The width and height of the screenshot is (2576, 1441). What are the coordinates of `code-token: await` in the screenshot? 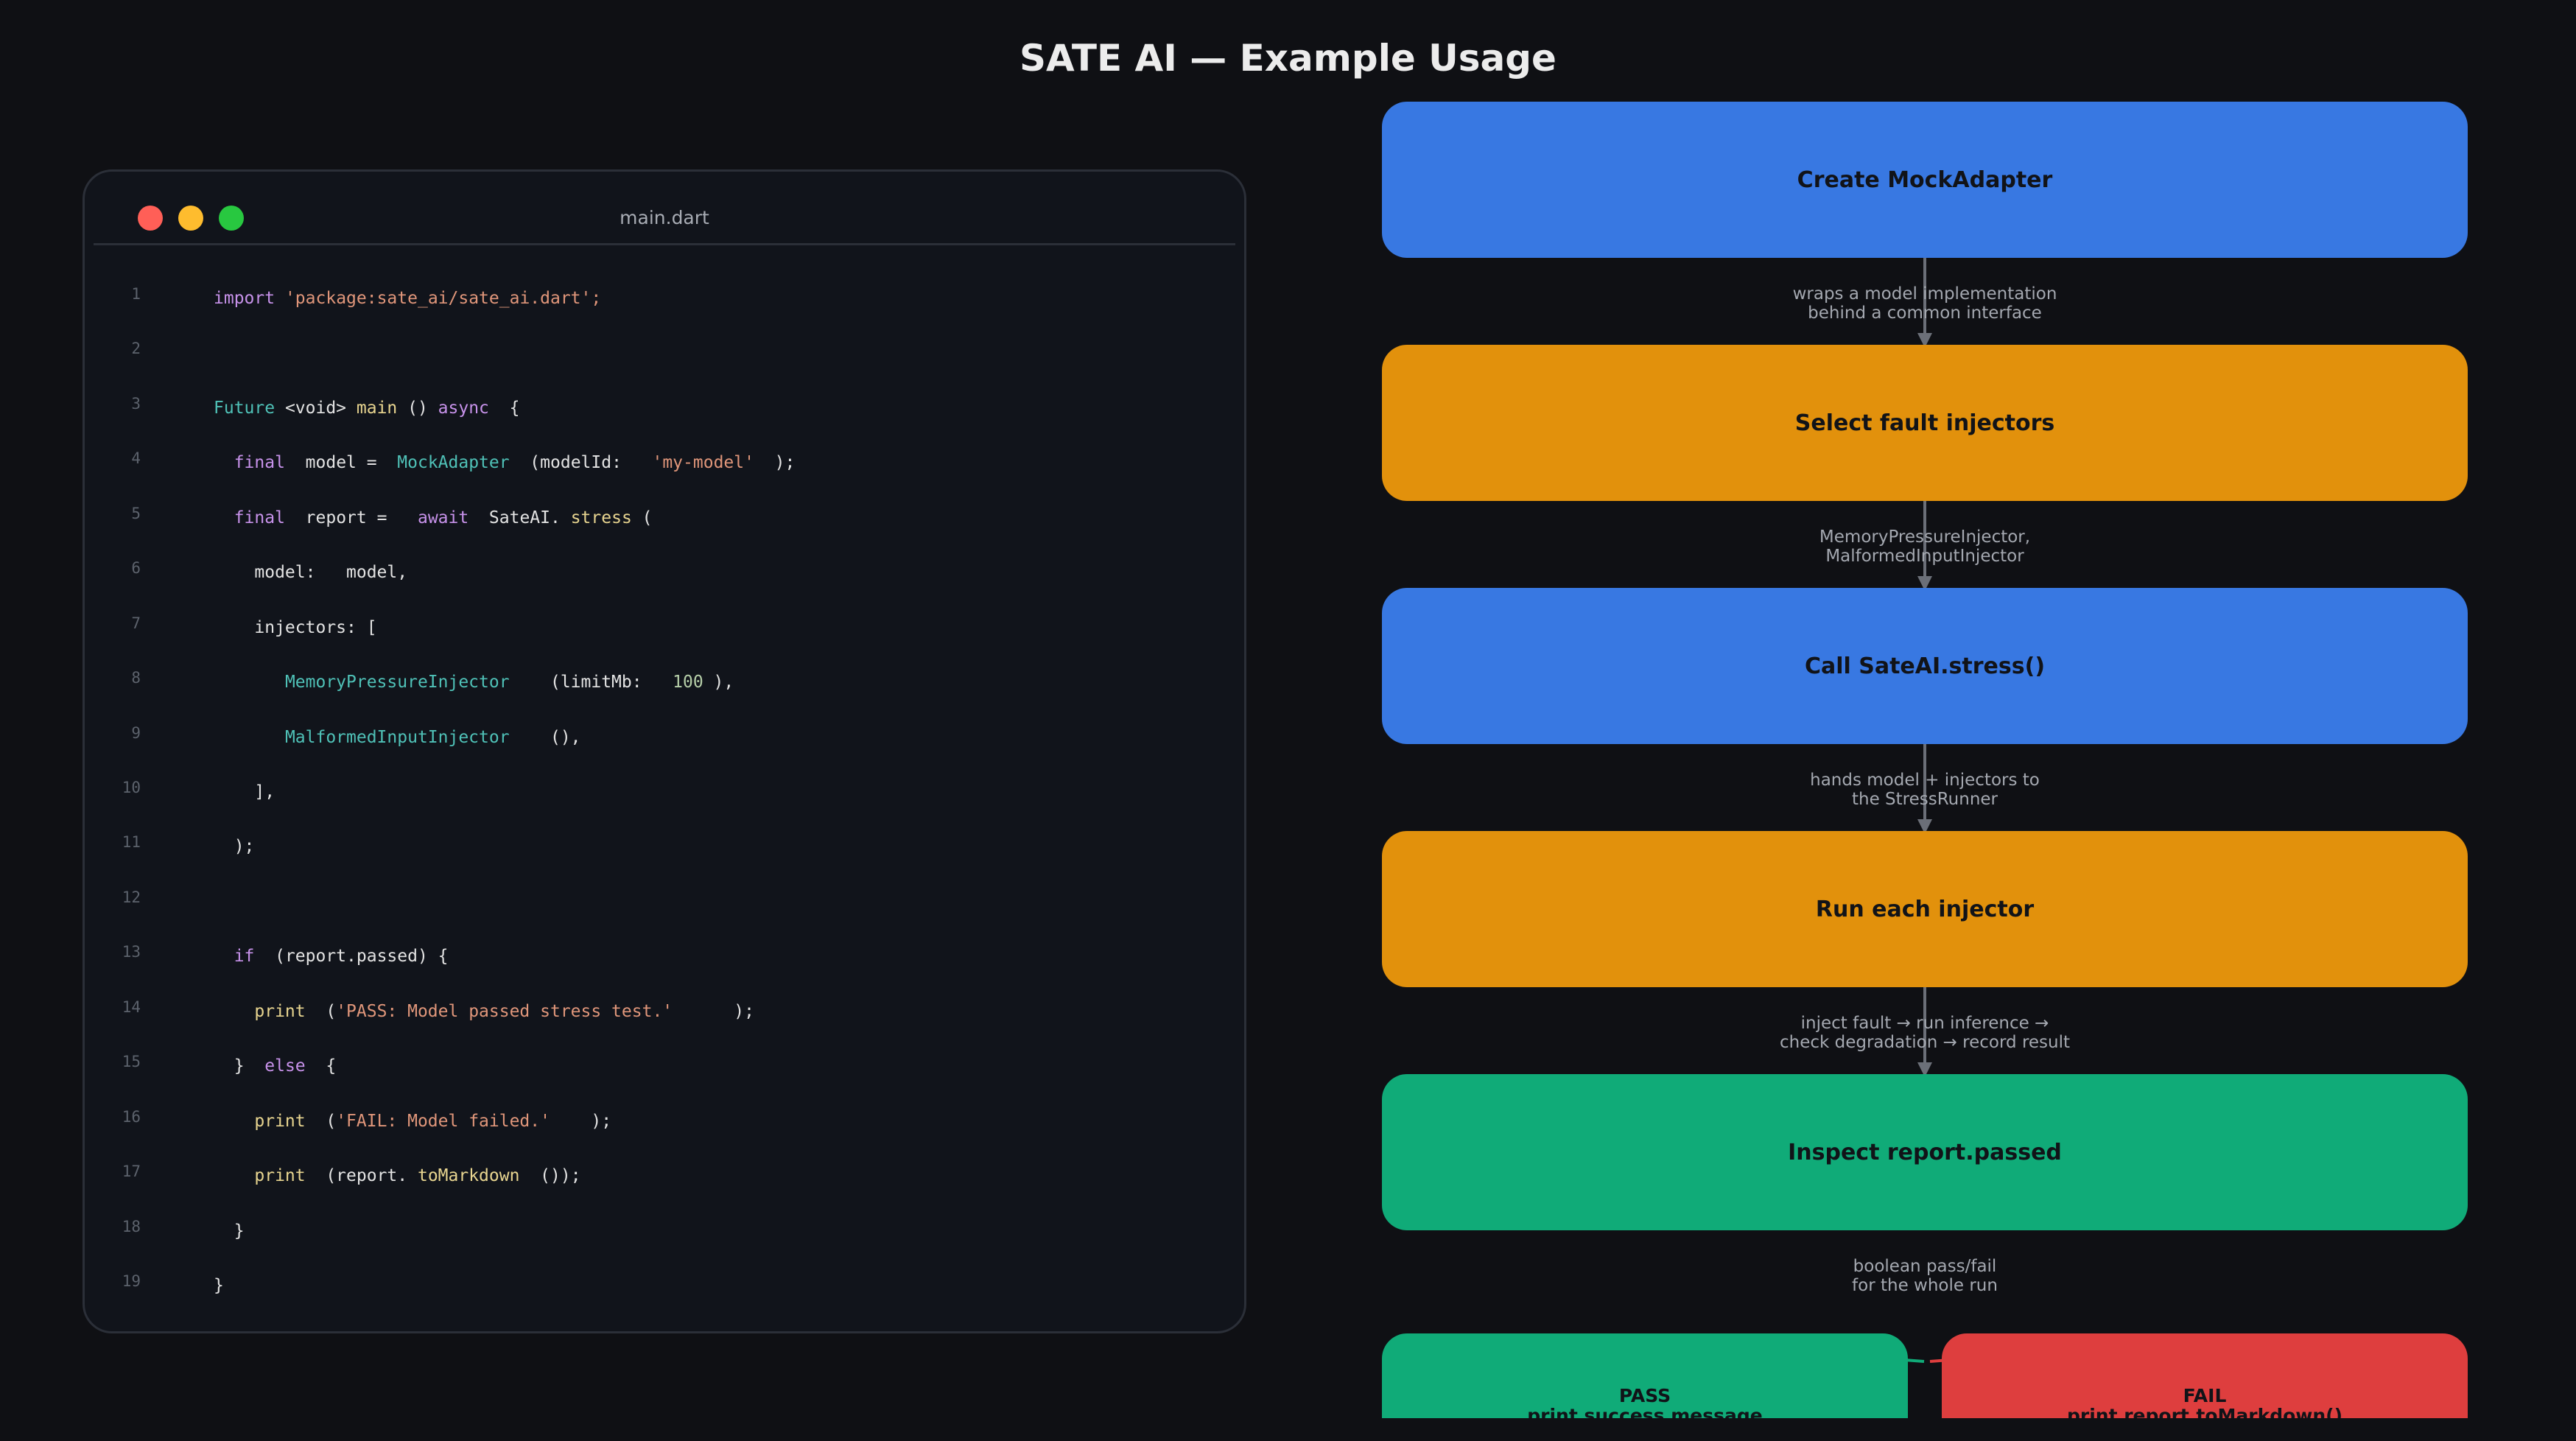 It's located at (443, 517).